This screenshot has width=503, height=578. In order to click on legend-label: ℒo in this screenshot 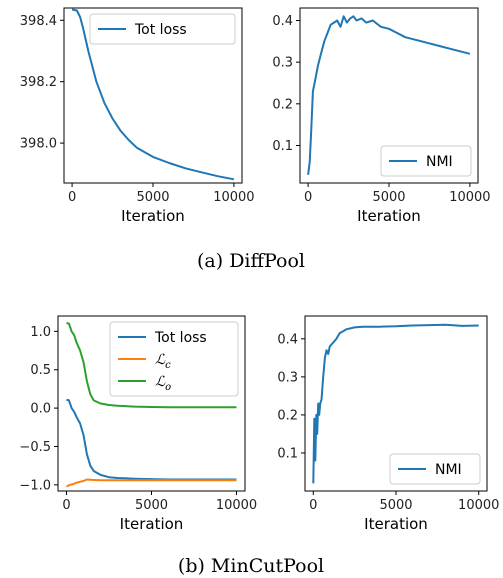, I will do `click(163, 383)`.